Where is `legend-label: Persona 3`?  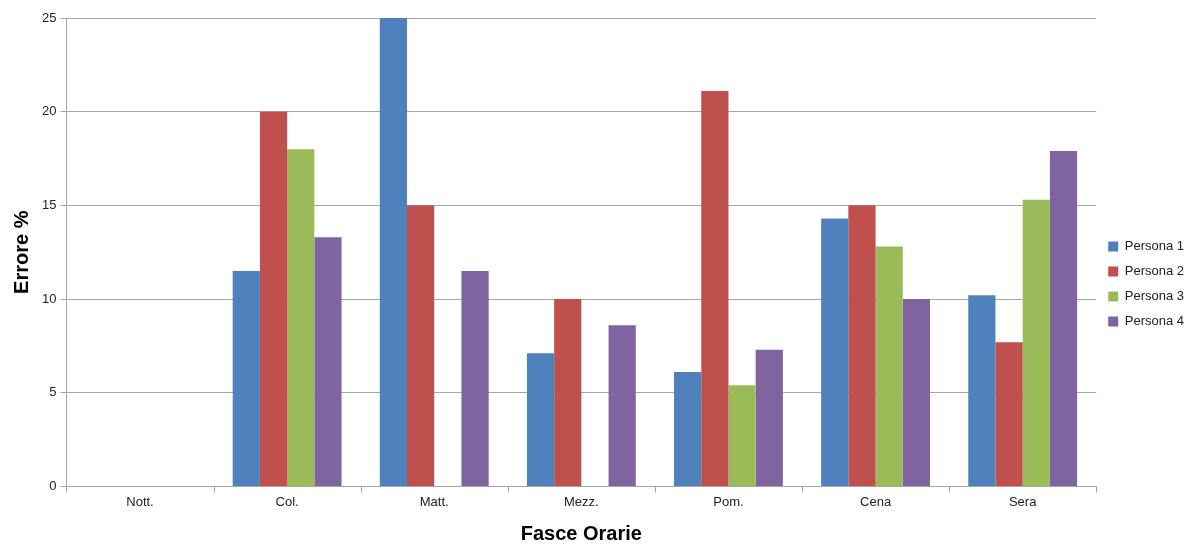 legend-label: Persona 3 is located at coordinates (1154, 296).